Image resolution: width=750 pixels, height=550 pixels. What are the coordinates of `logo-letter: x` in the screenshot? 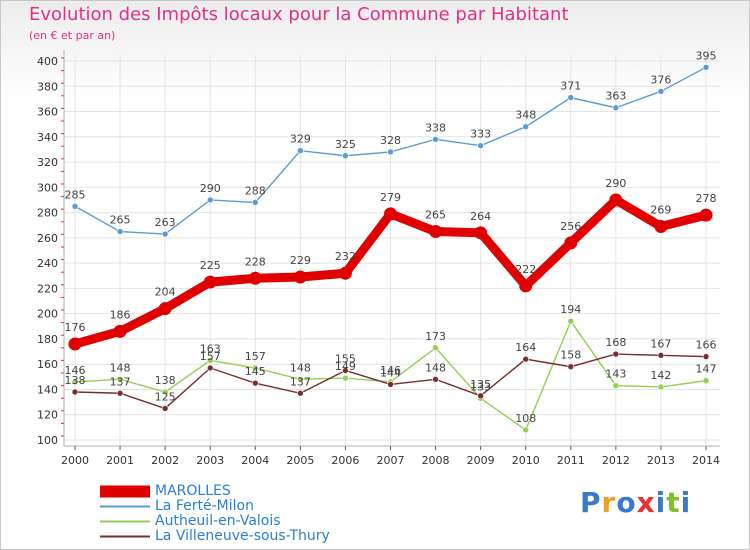 It's located at (646, 502).